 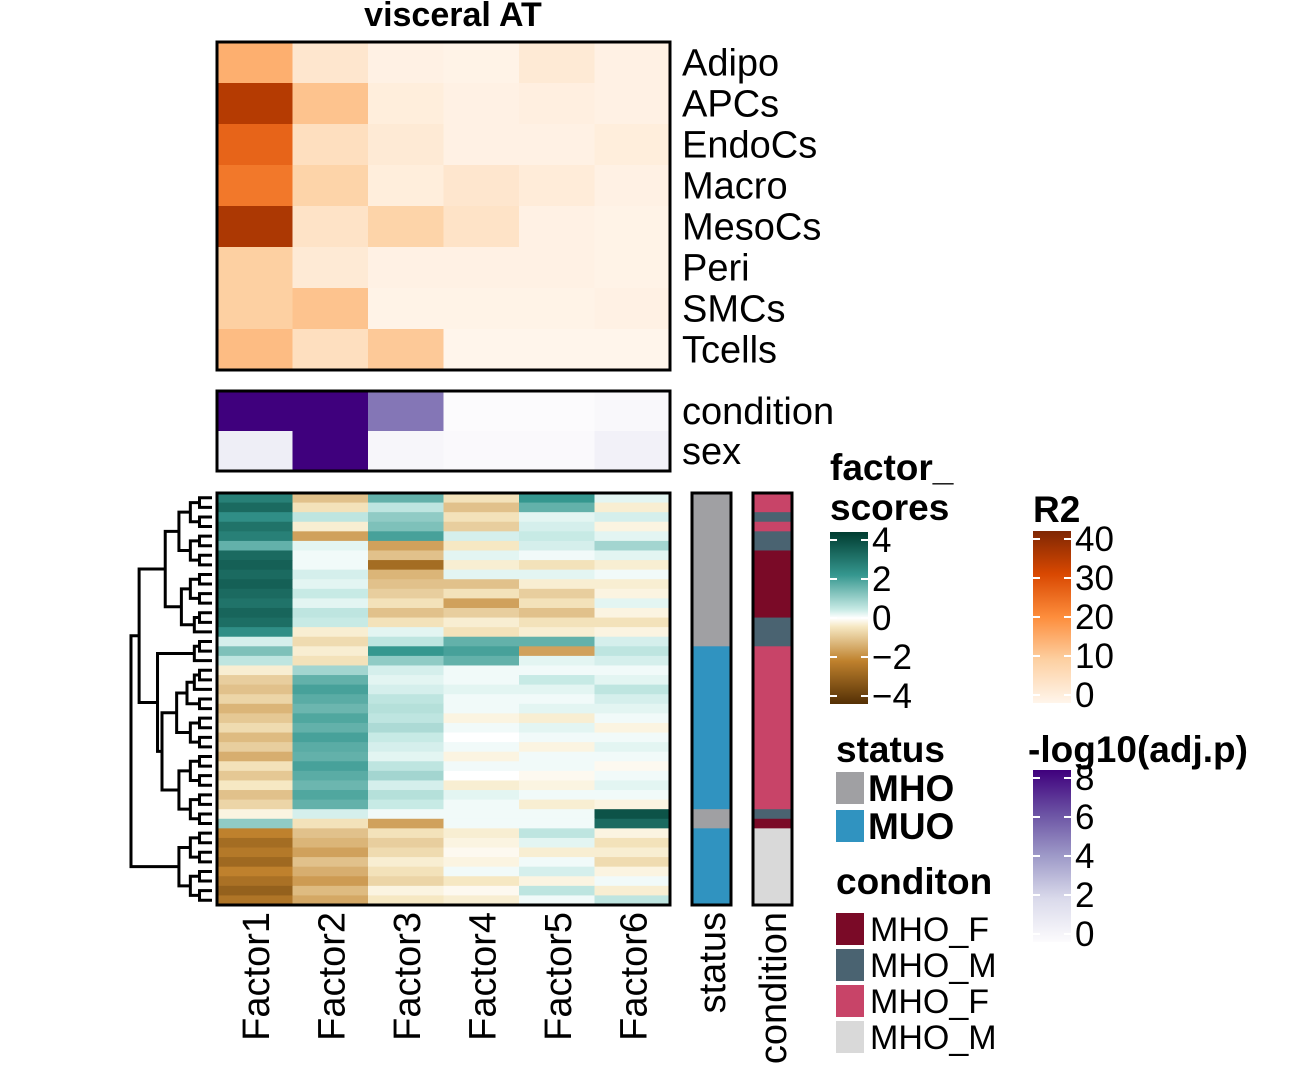 What do you see at coordinates (1084, 934) in the screenshot?
I see `legend-neglog10-tick-label: 0` at bounding box center [1084, 934].